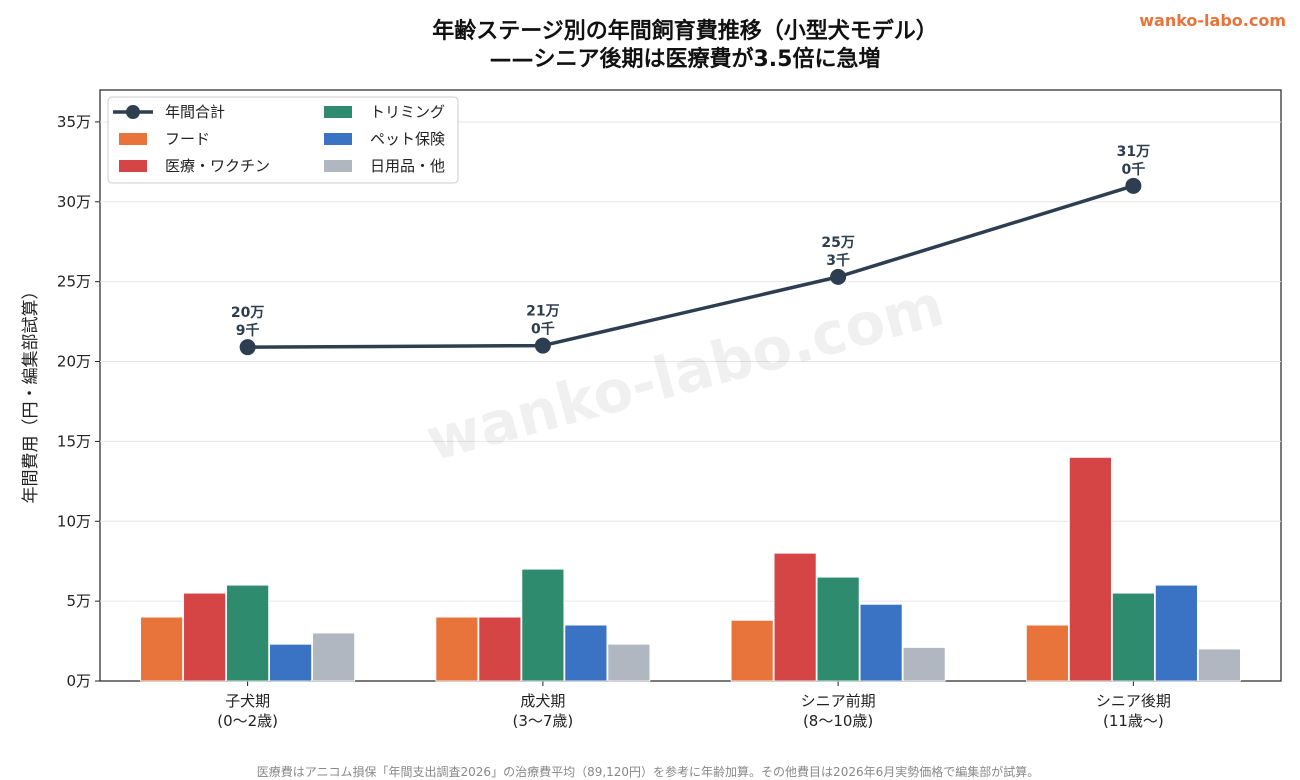 This screenshot has width=1300, height=780. What do you see at coordinates (1133, 701) in the screenshot?
I see `x-tick-label: シニア後期` at bounding box center [1133, 701].